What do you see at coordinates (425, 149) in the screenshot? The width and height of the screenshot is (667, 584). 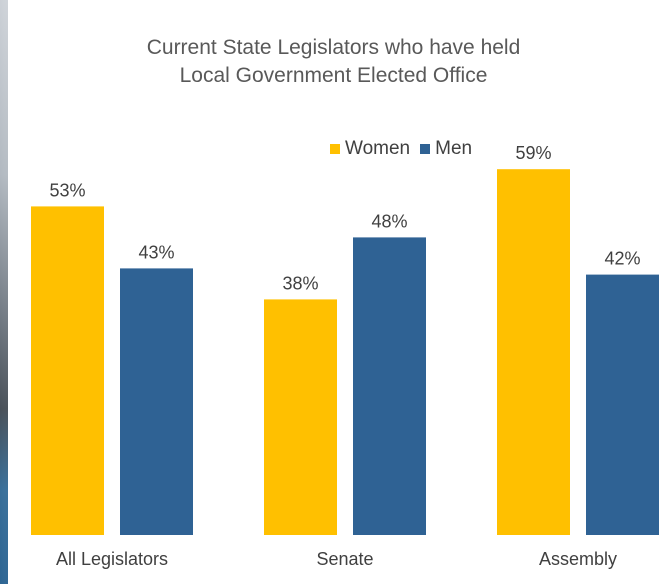 I see `legend-swatch-men` at bounding box center [425, 149].